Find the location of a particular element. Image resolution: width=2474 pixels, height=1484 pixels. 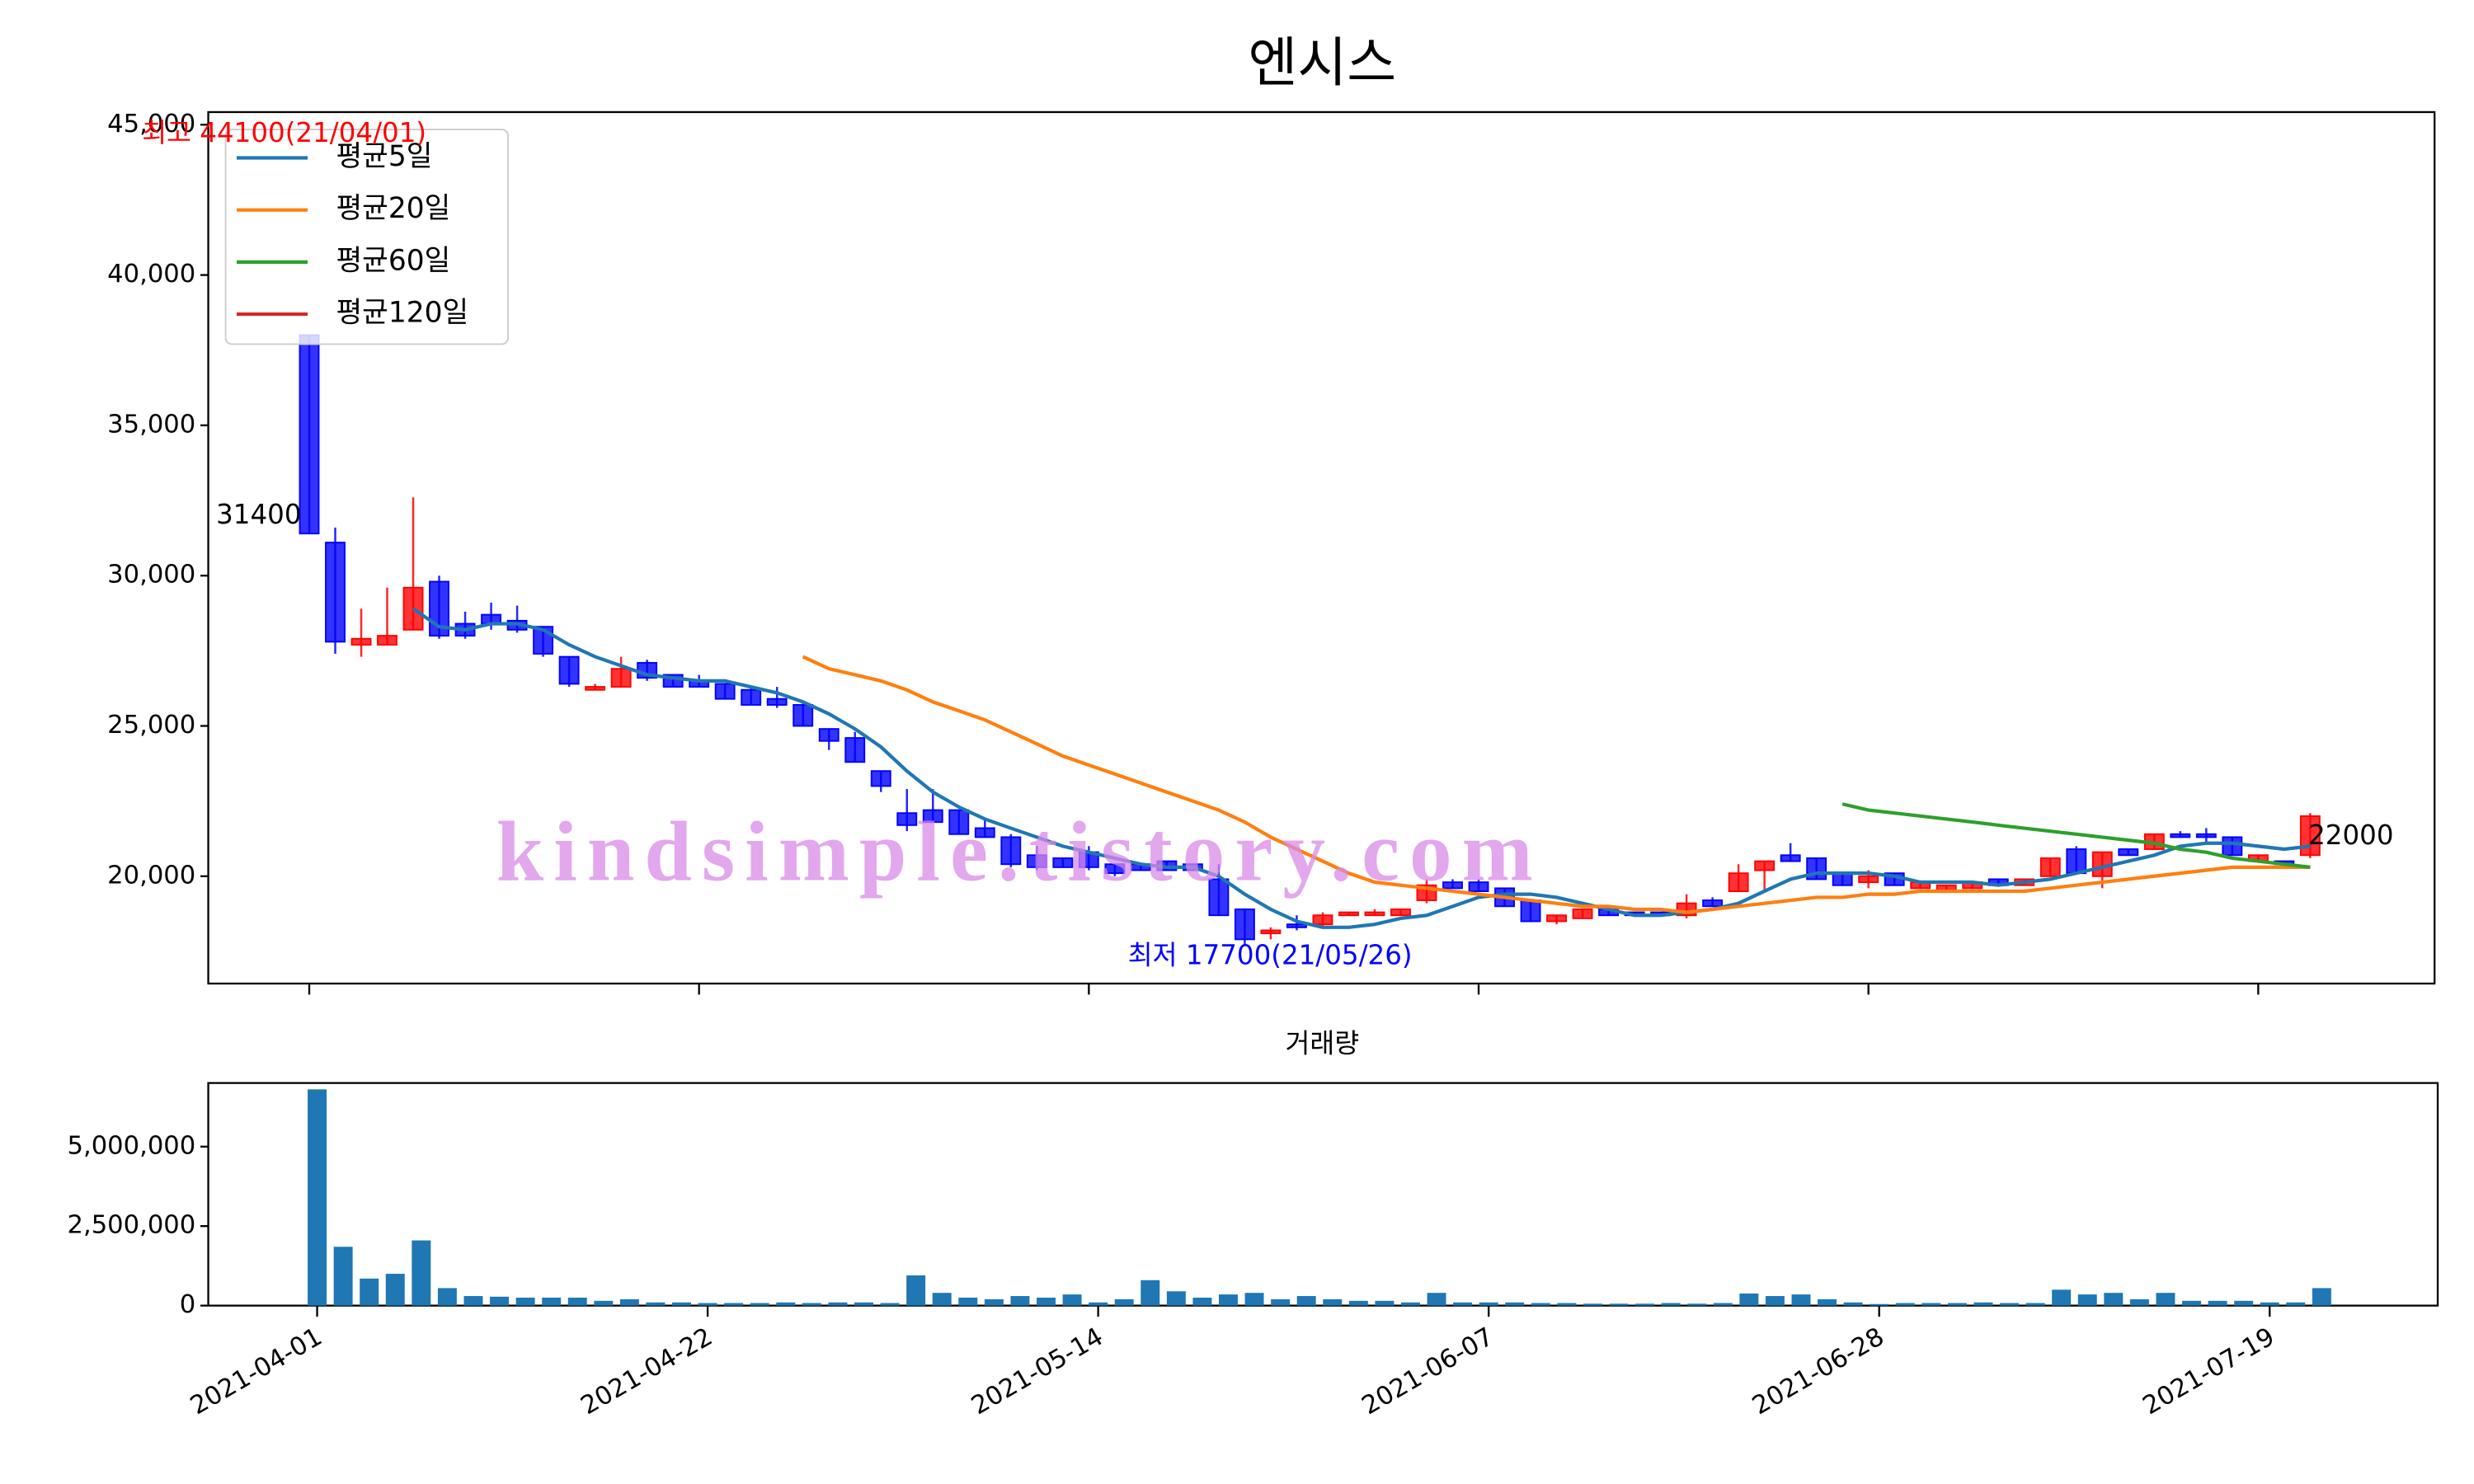

annotation: 최저 17700(21/05/26) is located at coordinates (1270, 955).